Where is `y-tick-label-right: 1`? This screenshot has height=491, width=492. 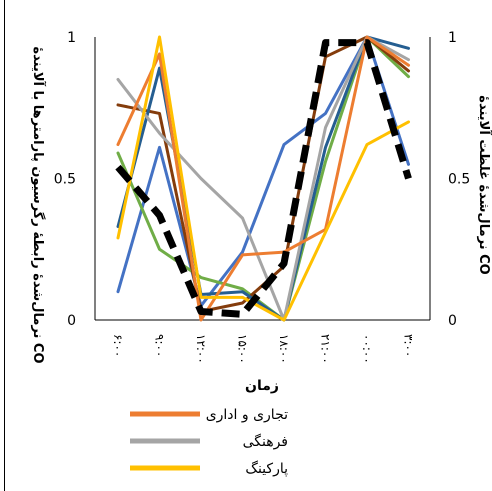
y-tick-label-right: 1 is located at coordinates (452, 38).